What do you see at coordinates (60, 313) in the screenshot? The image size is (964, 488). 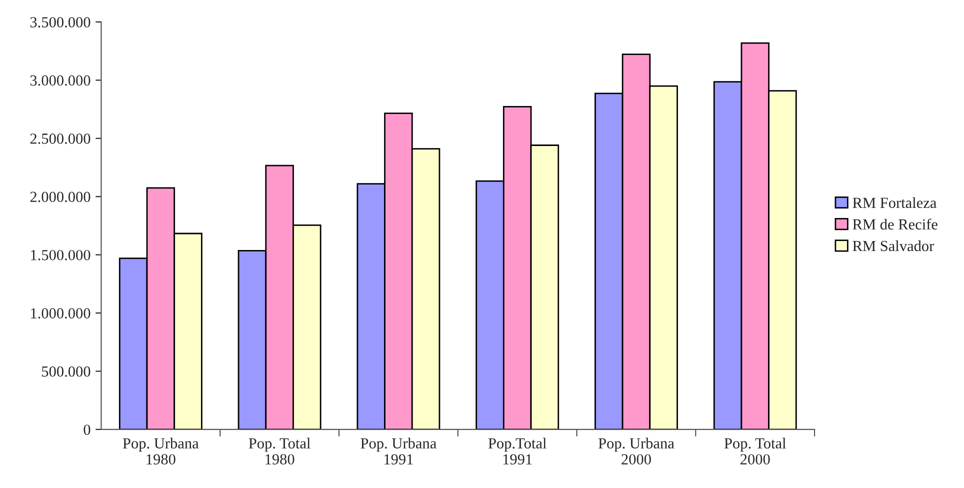 I see `y-tick-label: 1.000.000` at bounding box center [60, 313].